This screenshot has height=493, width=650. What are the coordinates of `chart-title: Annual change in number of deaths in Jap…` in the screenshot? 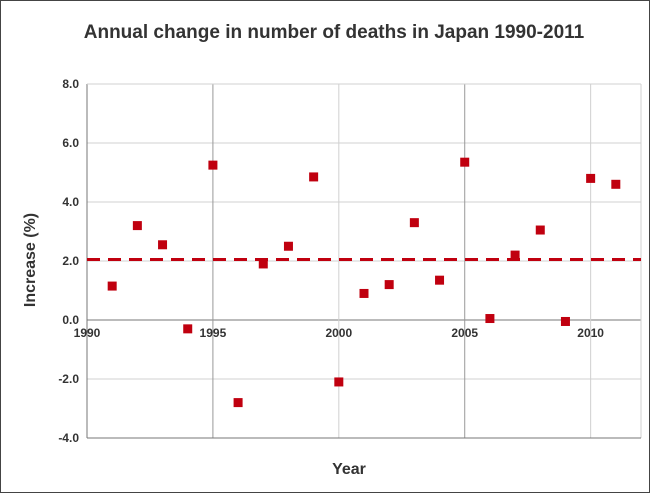 It's located at (334, 32).